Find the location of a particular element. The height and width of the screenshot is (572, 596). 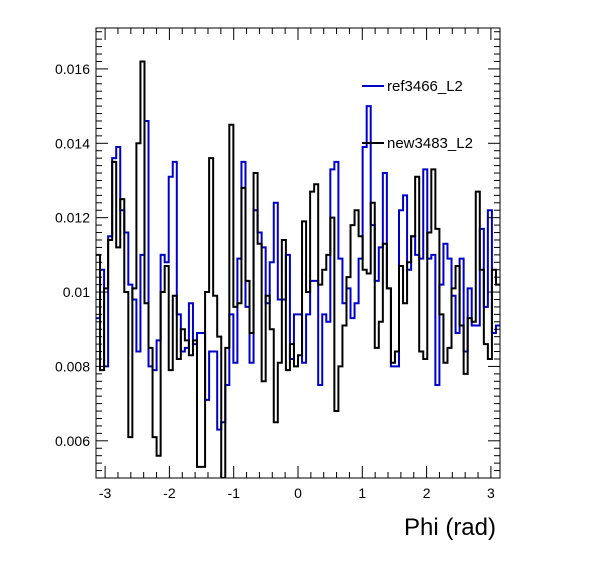

legend-label-0: ref3466_L2 is located at coordinates (425, 86).